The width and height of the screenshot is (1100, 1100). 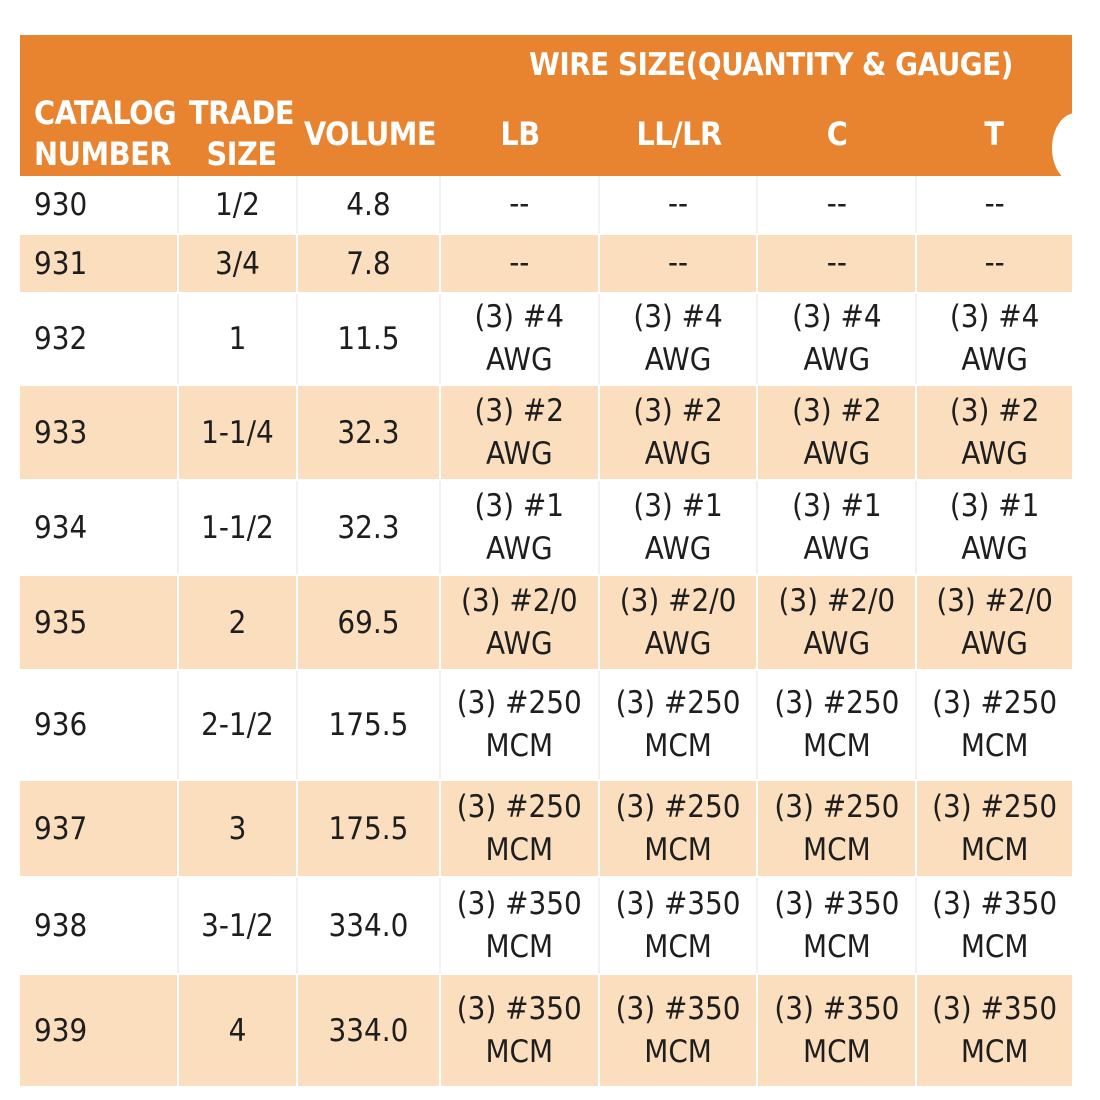 What do you see at coordinates (99, 204) in the screenshot?
I see `catalog-number-cell: 930` at bounding box center [99, 204].